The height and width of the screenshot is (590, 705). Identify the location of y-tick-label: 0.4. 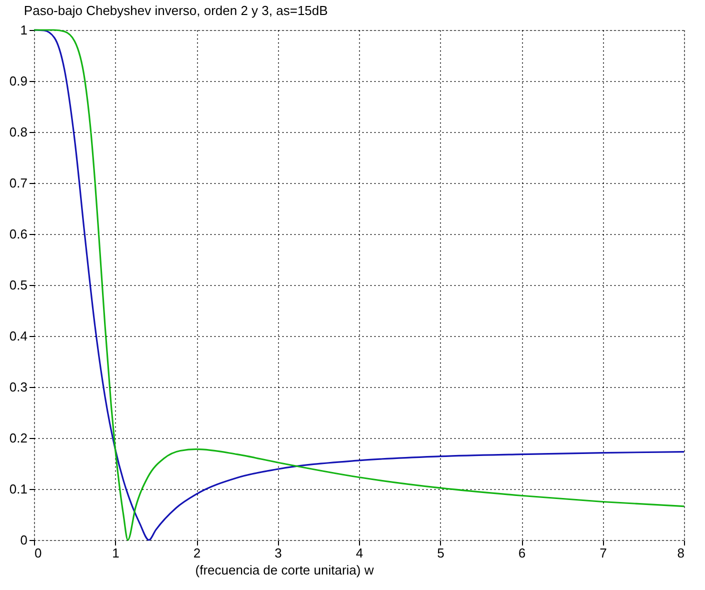
(18, 336).